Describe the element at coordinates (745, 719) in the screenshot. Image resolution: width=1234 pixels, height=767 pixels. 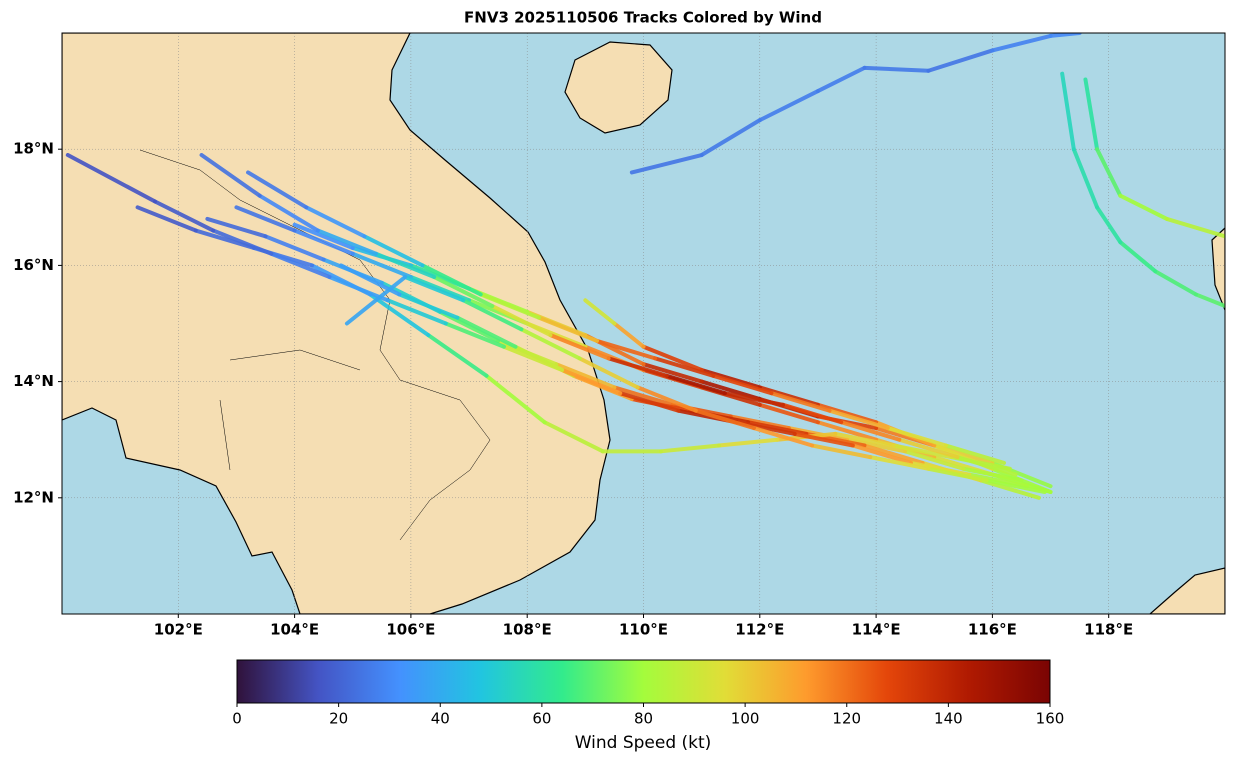
I see `colorbar-tick-label: 100` at that location.